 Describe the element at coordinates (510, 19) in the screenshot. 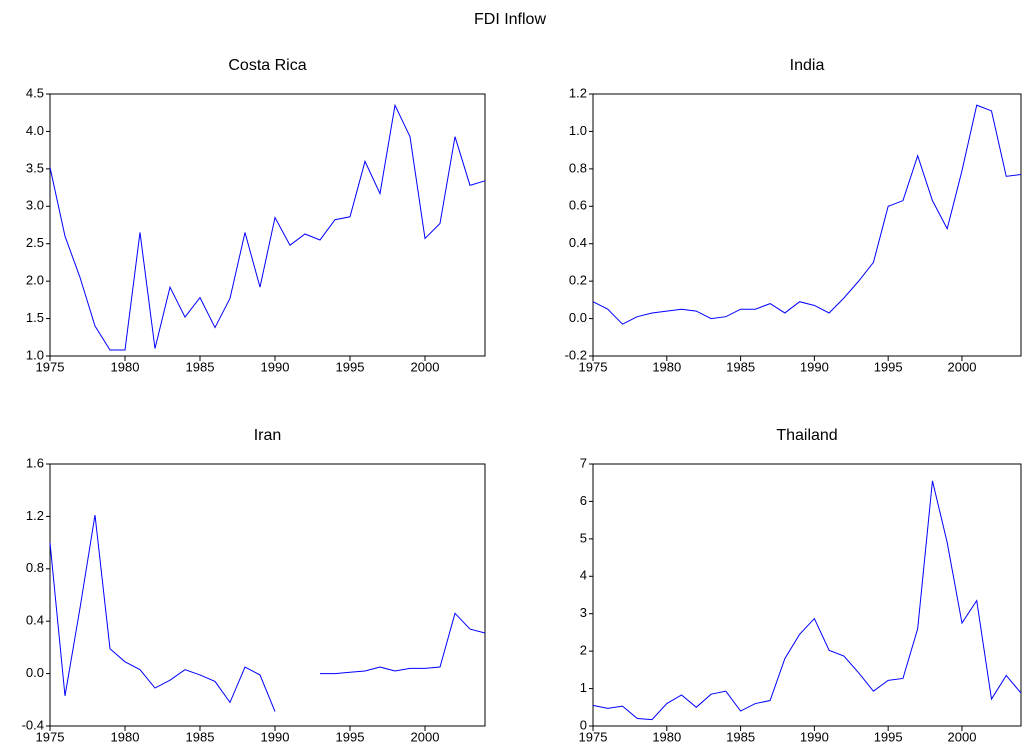

I see `figure-title: FDI Inflow` at that location.